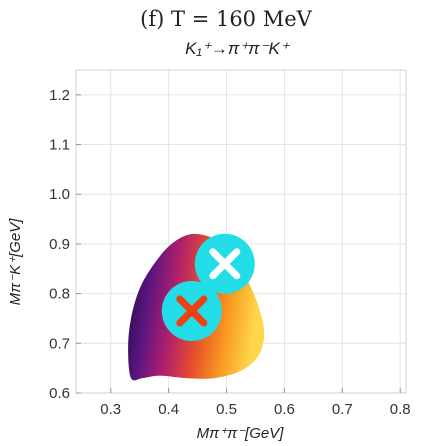 The image size is (432, 446). What do you see at coordinates (59, 95) in the screenshot?
I see `y-tick-label: 1.2` at bounding box center [59, 95].